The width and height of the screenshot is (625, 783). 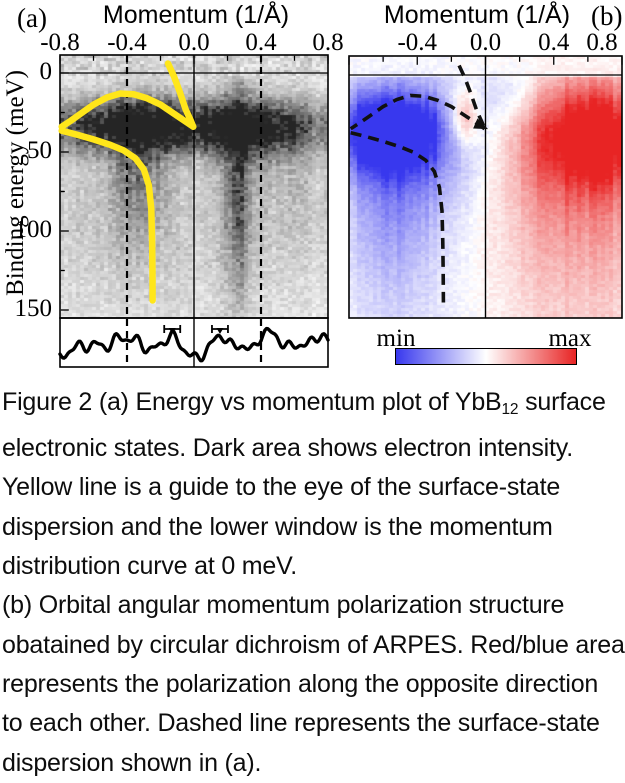 What do you see at coordinates (562, 402) in the screenshot?
I see `caption-text: surface` at bounding box center [562, 402].